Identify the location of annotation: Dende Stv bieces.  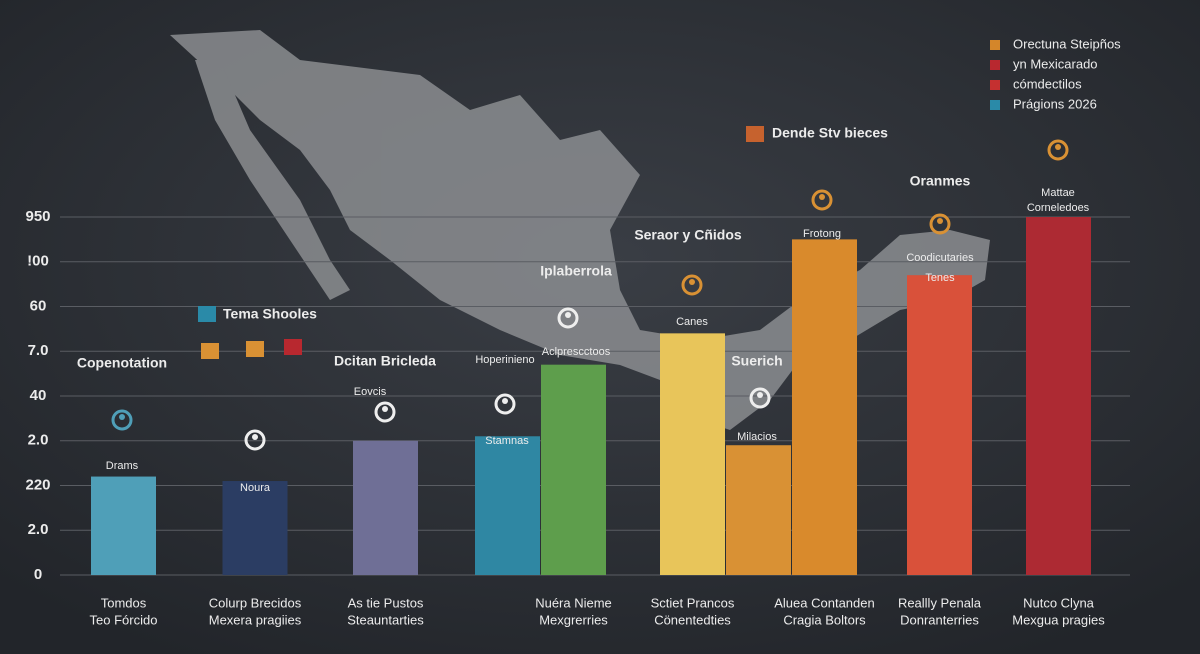
(830, 133).